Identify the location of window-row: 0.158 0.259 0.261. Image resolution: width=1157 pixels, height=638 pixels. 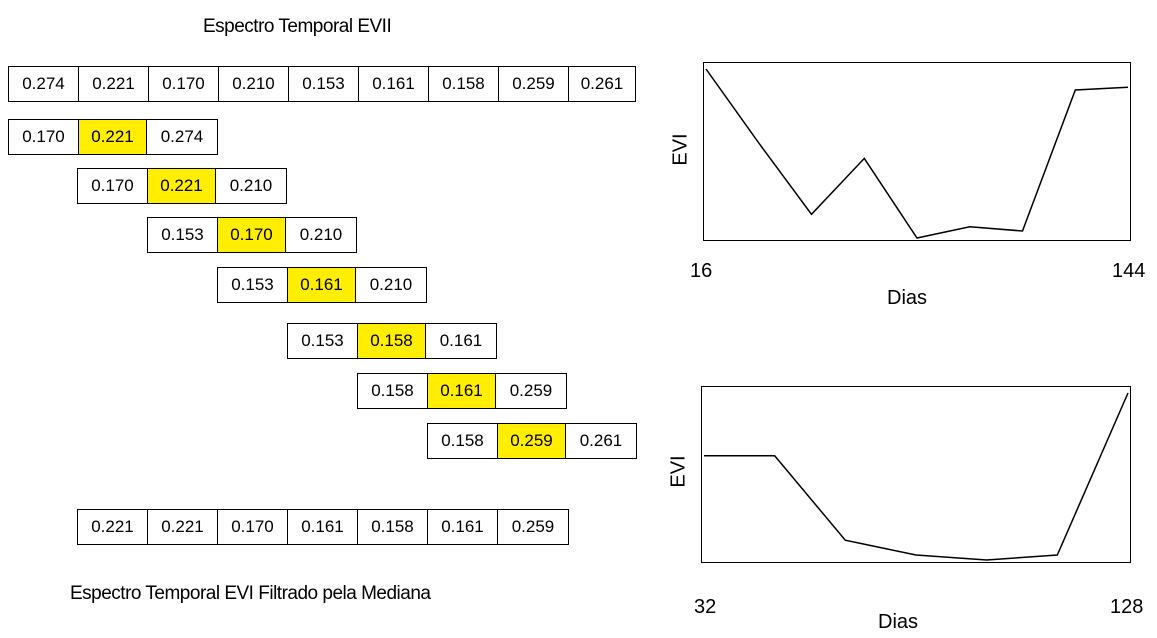
(532, 441).